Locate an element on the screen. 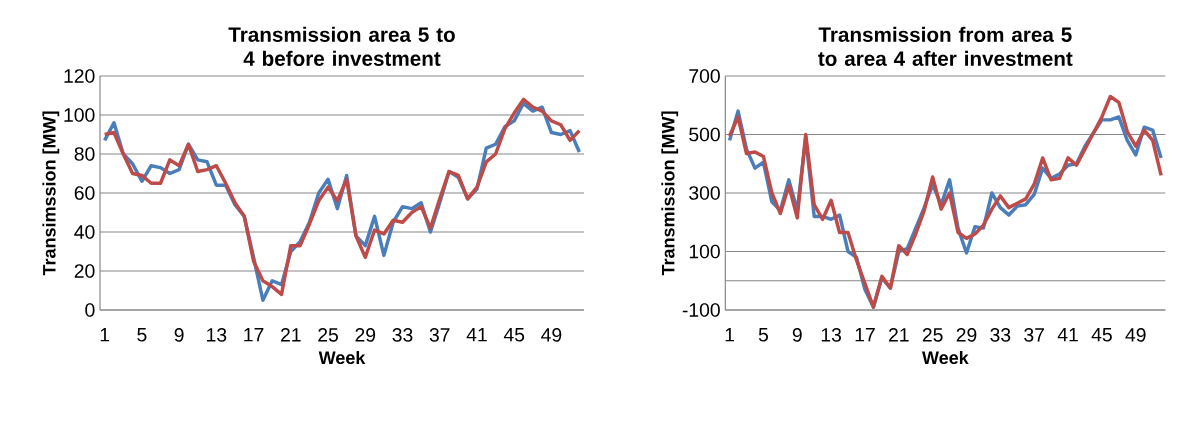 This screenshot has width=1178, height=432. y-tick-label: -100 is located at coordinates (701, 310).